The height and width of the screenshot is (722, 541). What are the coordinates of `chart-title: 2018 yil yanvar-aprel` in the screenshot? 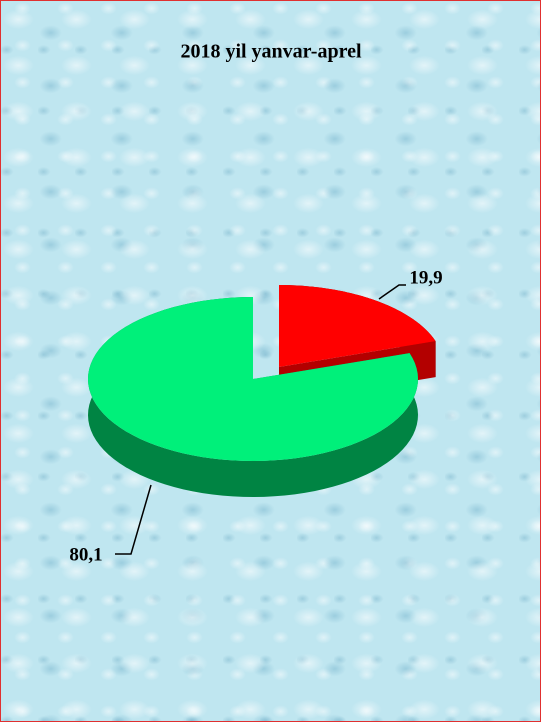 It's located at (271, 52).